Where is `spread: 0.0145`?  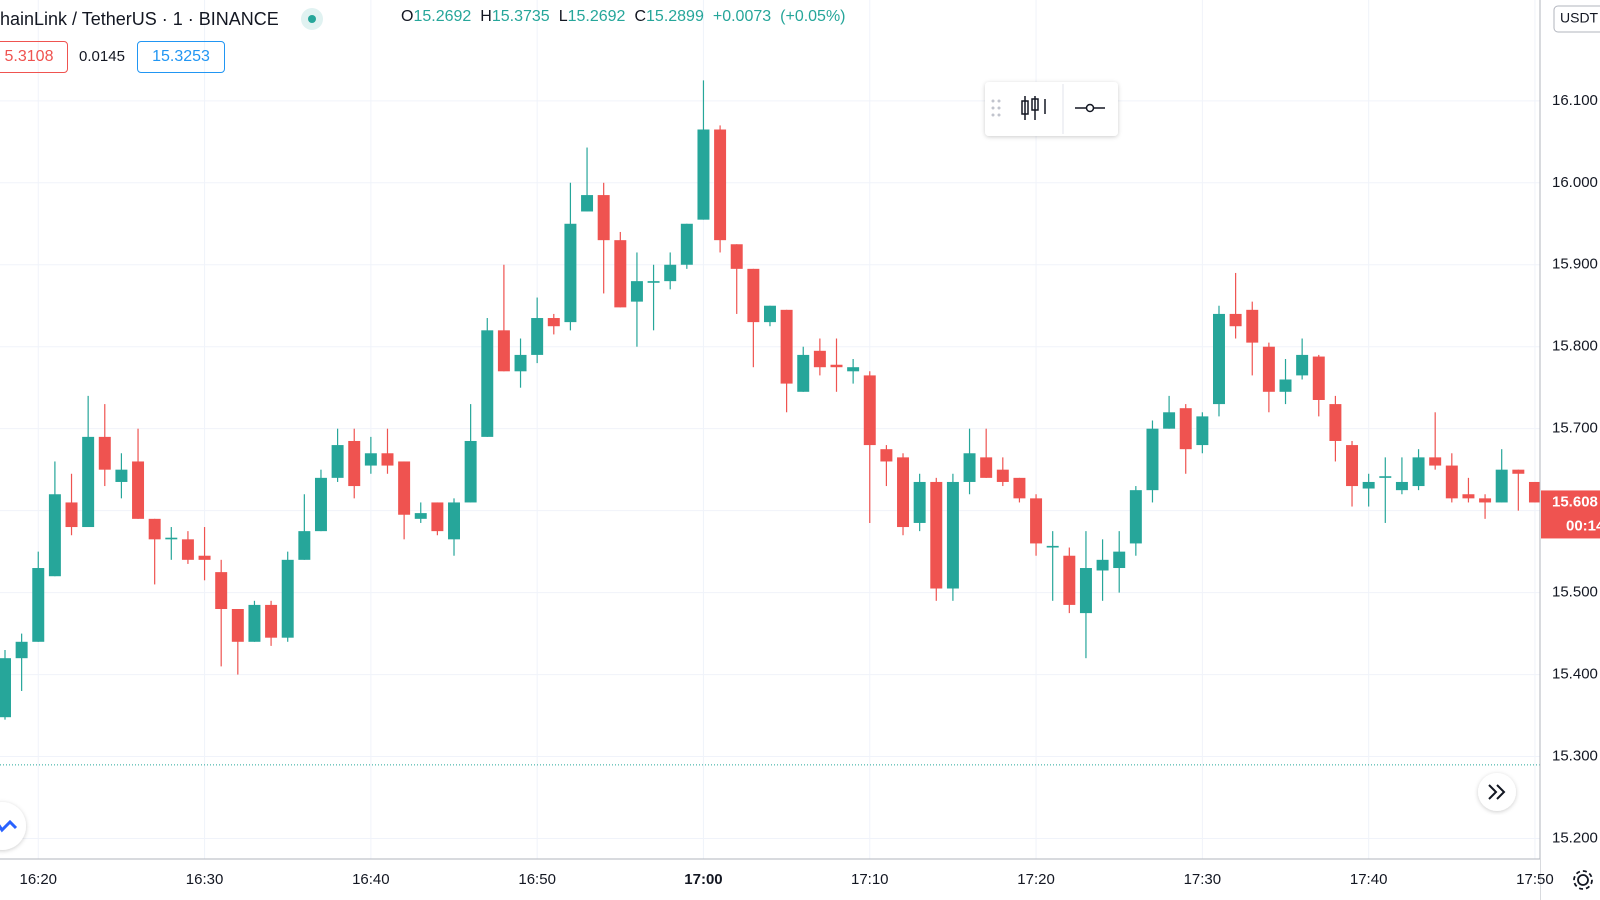 spread: 0.0145 is located at coordinates (102, 56).